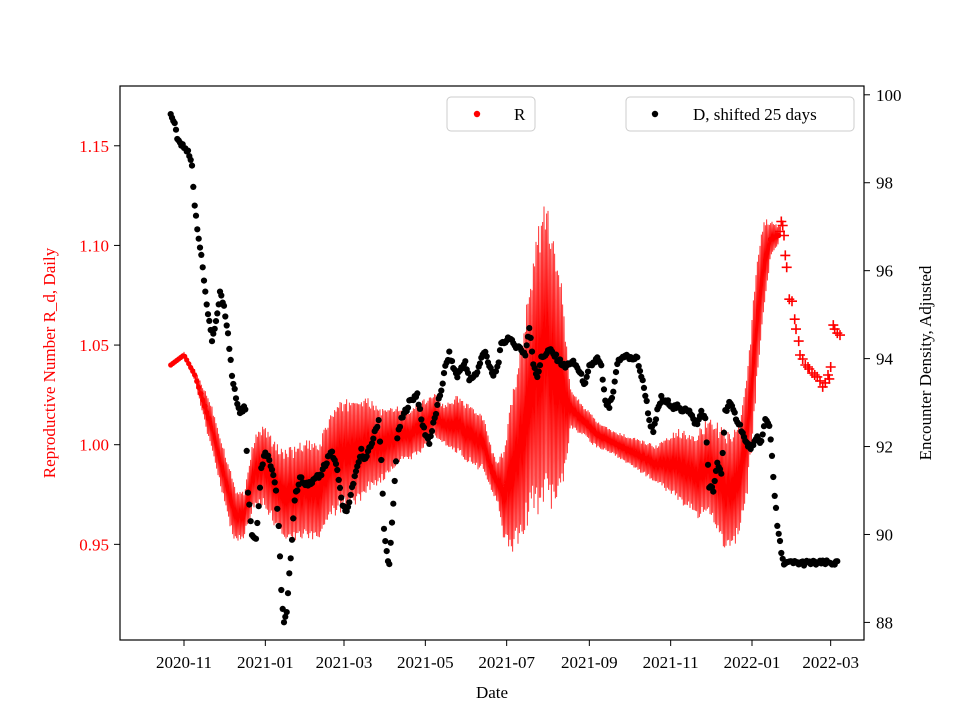 This screenshot has width=960, height=720. I want to click on x-tick-label: 2021-01, so click(265, 662).